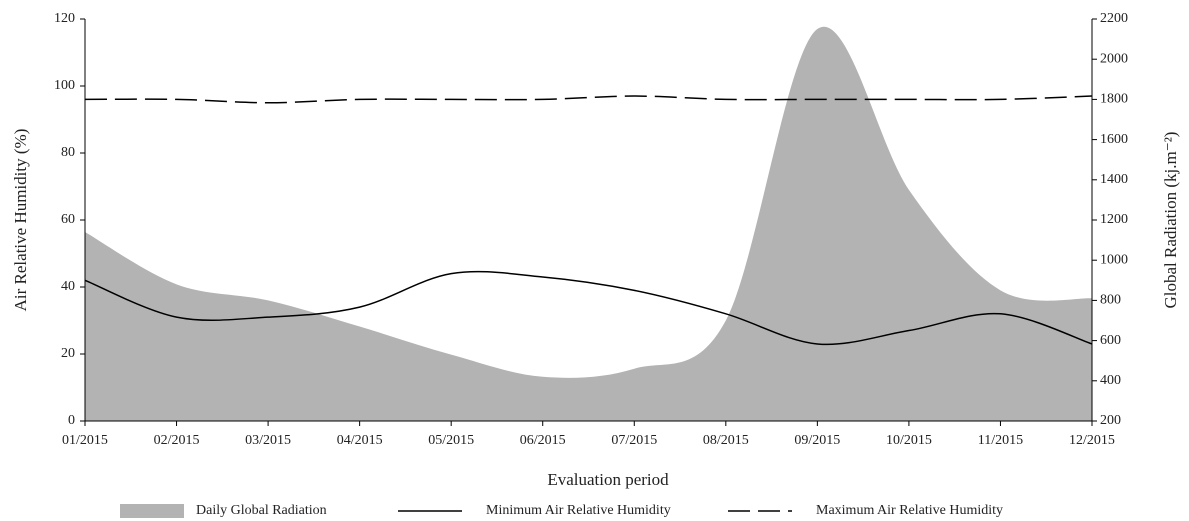 The height and width of the screenshot is (521, 1189). I want to click on y2-tick-label: 1000, so click(1114, 259).